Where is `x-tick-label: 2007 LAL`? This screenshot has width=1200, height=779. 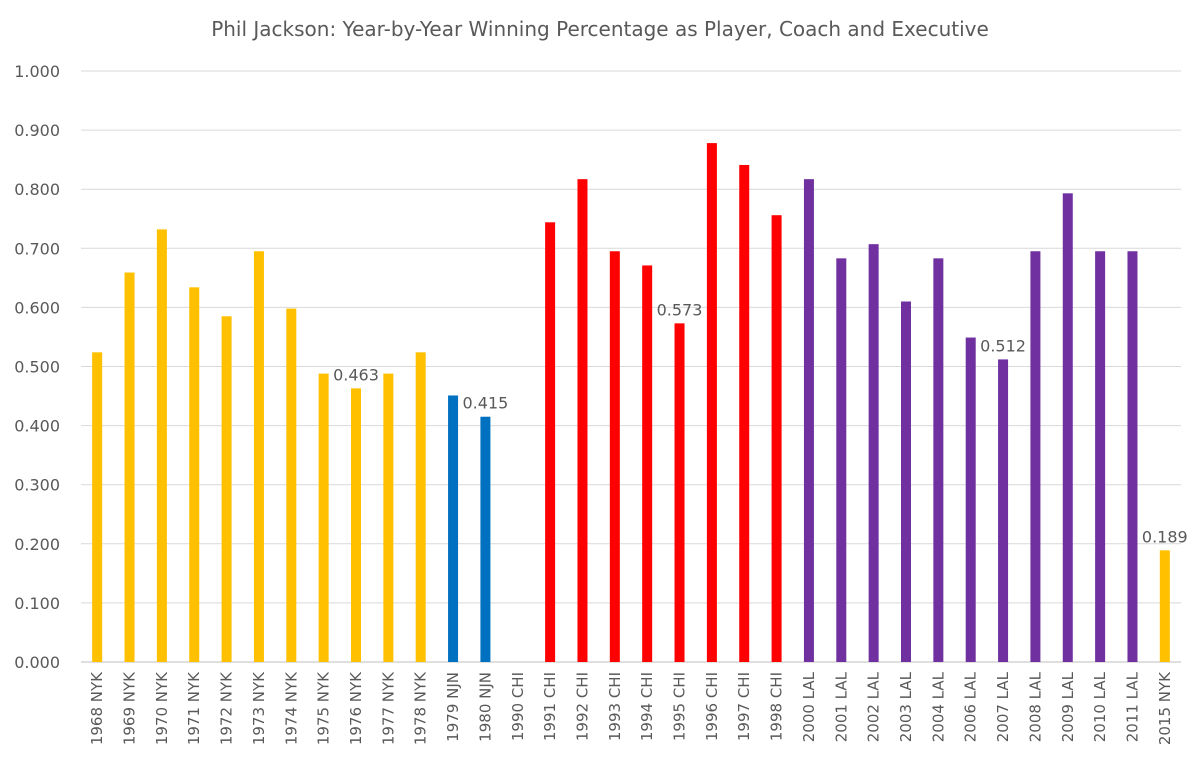
x-tick-label: 2007 LAL is located at coordinates (1003, 706).